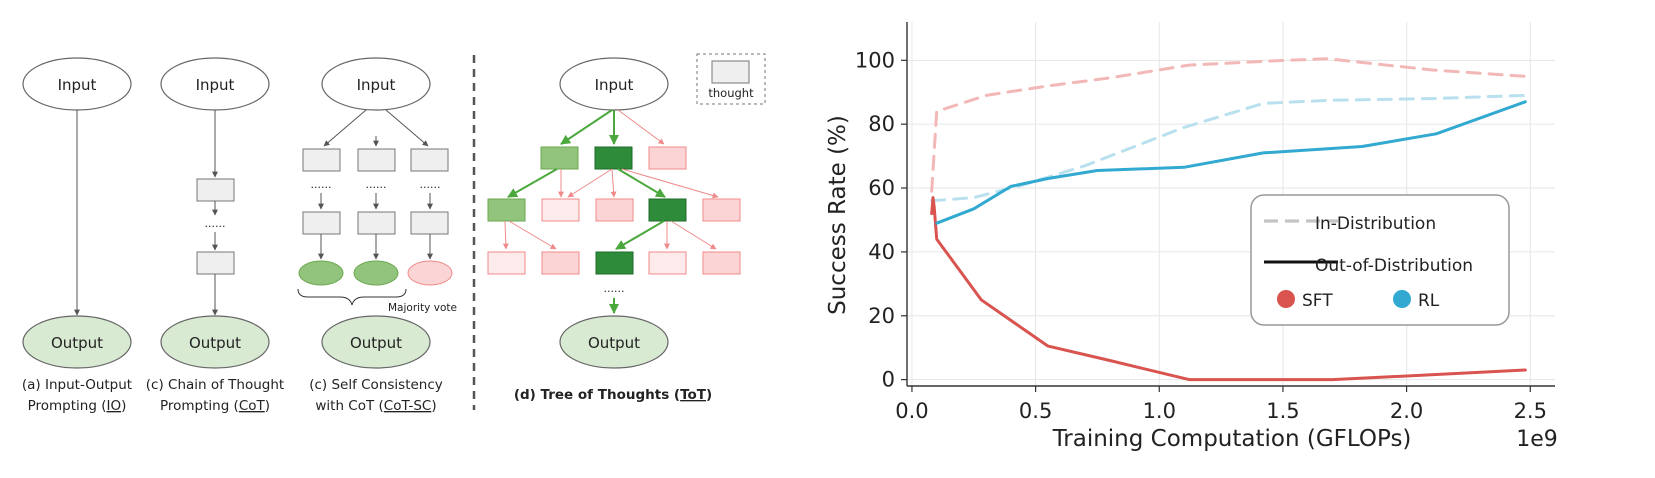 This screenshot has height=478, width=1655. What do you see at coordinates (838, 215) in the screenshot?
I see `y-axis-label: Success Rate (%)` at bounding box center [838, 215].